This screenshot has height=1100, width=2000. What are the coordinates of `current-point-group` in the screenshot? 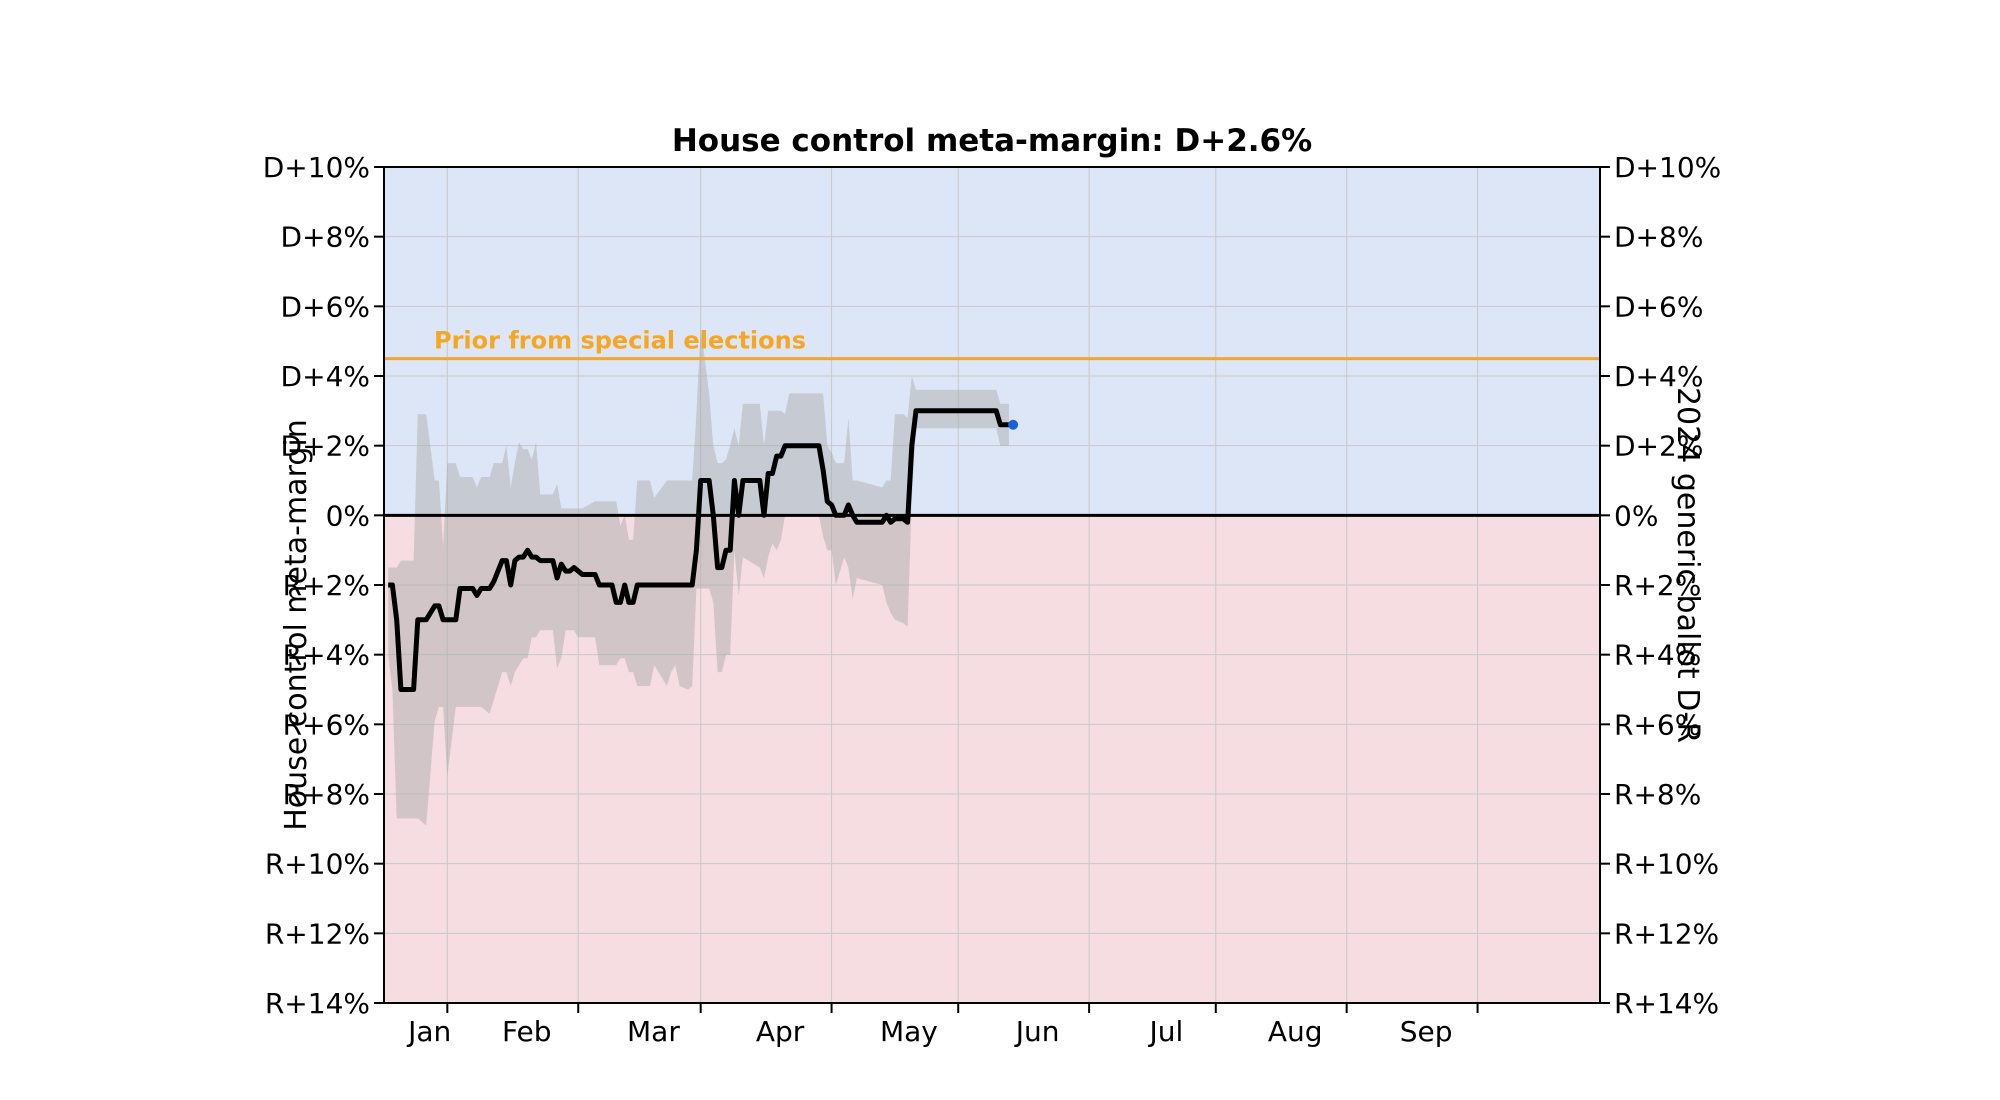 It's located at (1013, 424).